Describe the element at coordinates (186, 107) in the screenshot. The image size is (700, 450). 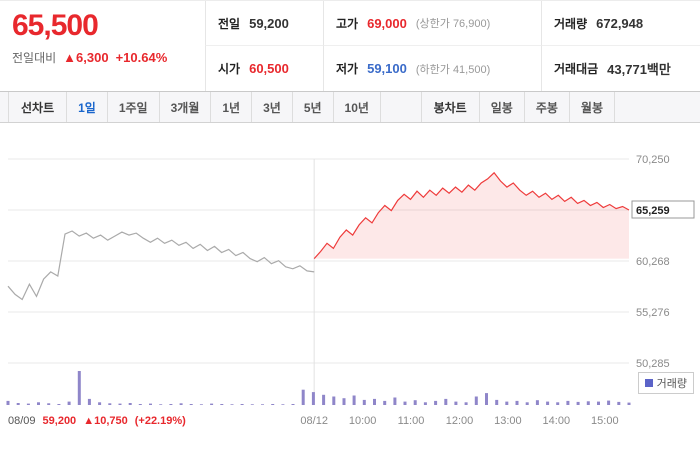
I see `tab-3month: 3개월` at that location.